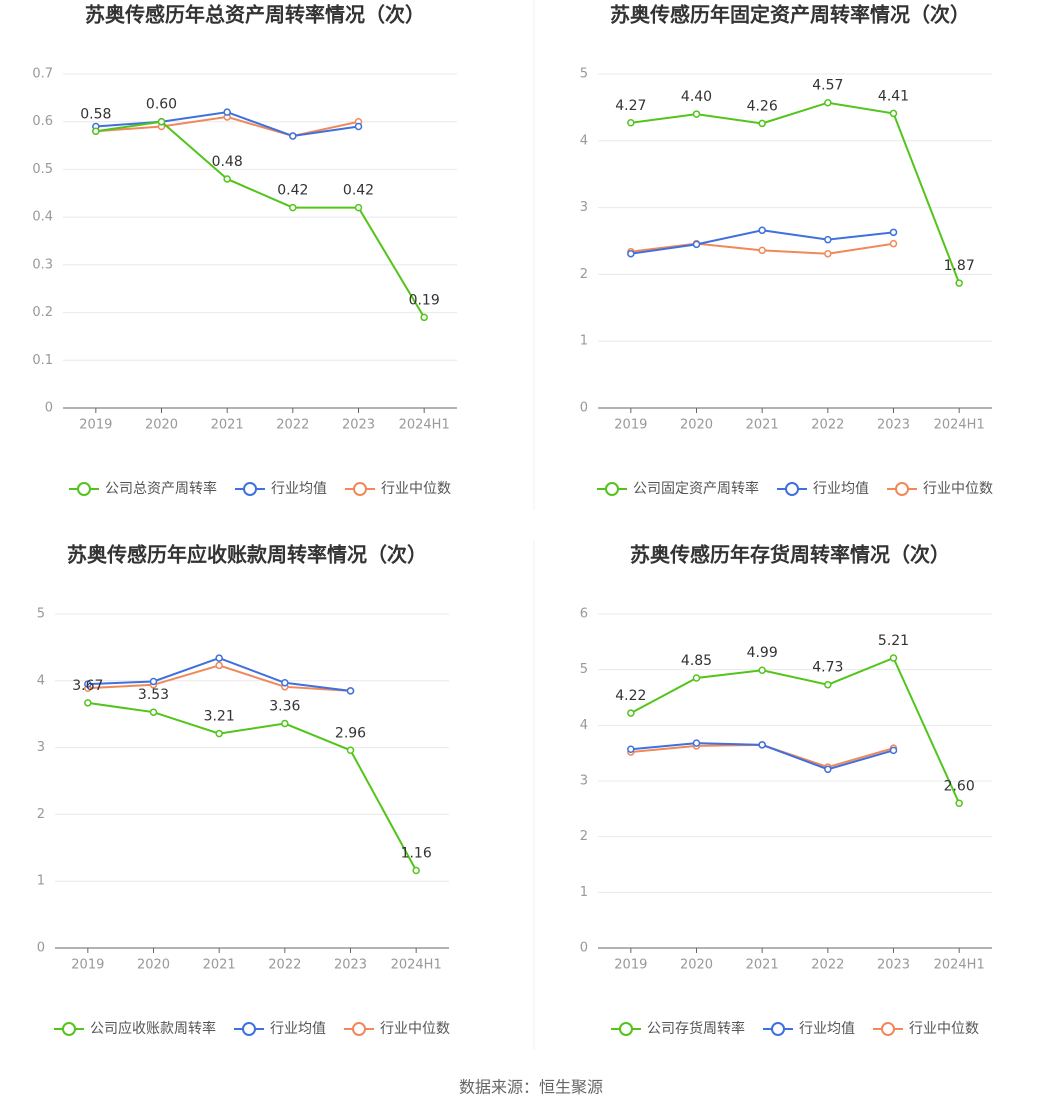 The height and width of the screenshot is (1117, 1062). I want to click on x-tick-label: 2020, so click(696, 965).